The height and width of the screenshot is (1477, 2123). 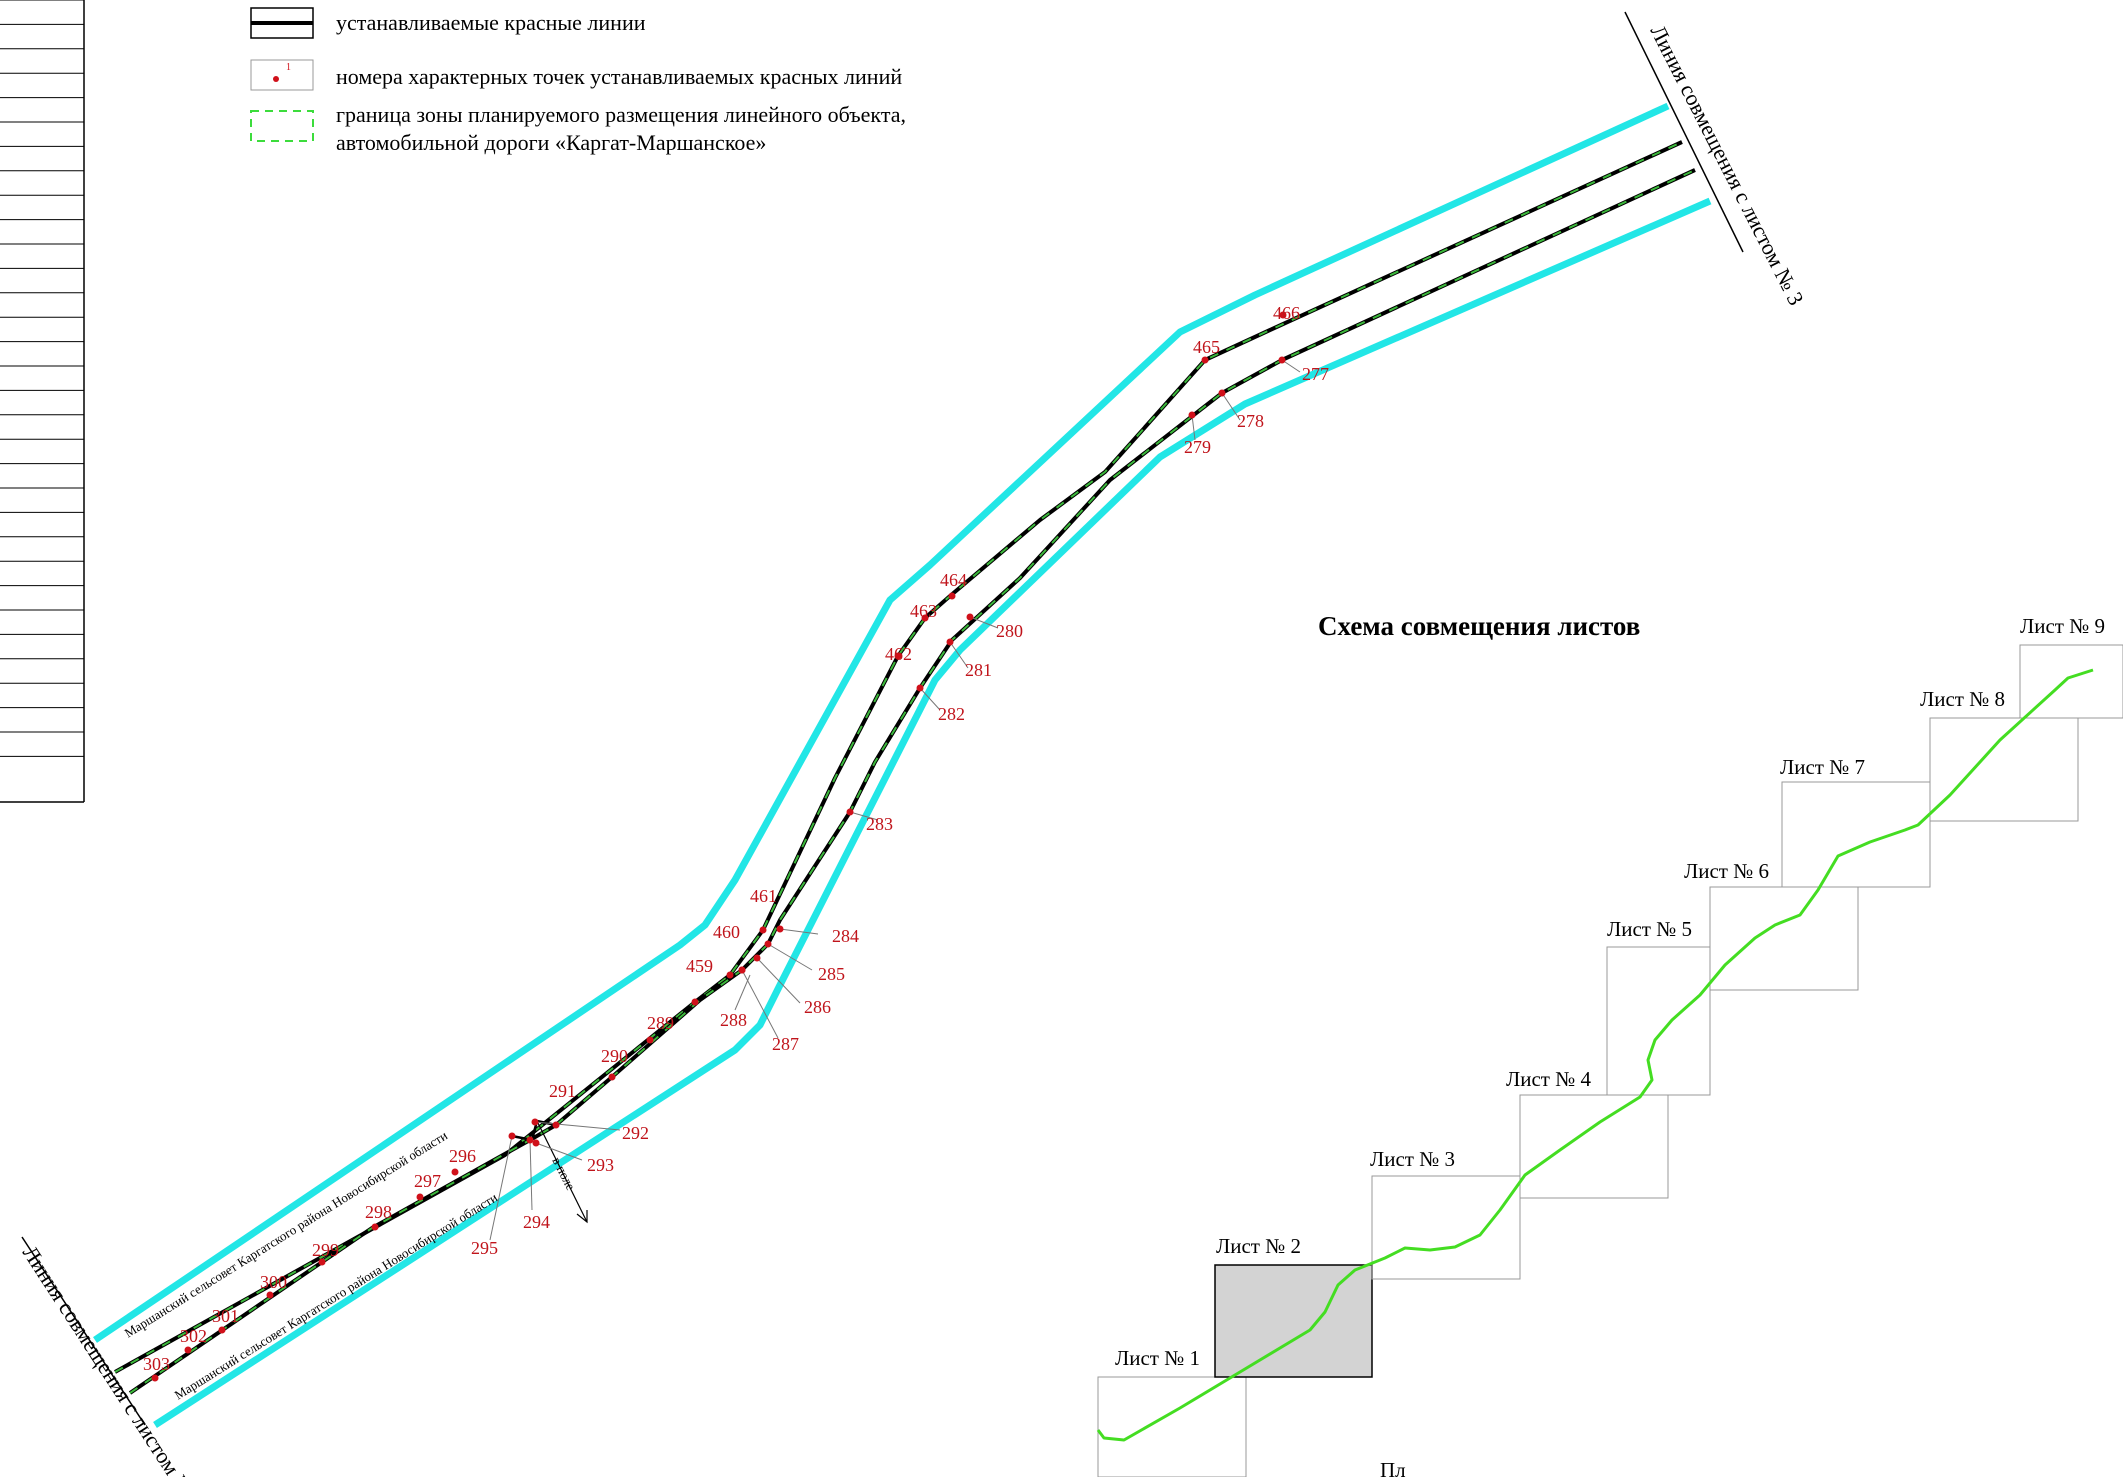 I want to click on point-293-label: 293, so click(x=600, y=1165).